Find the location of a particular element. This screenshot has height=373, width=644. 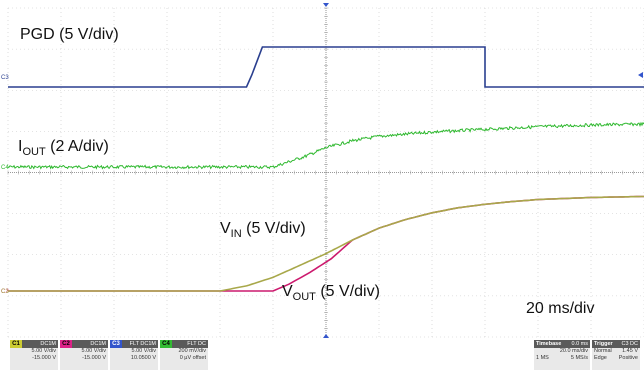

channel-marker-vin: C1 is located at coordinates (5, 292).